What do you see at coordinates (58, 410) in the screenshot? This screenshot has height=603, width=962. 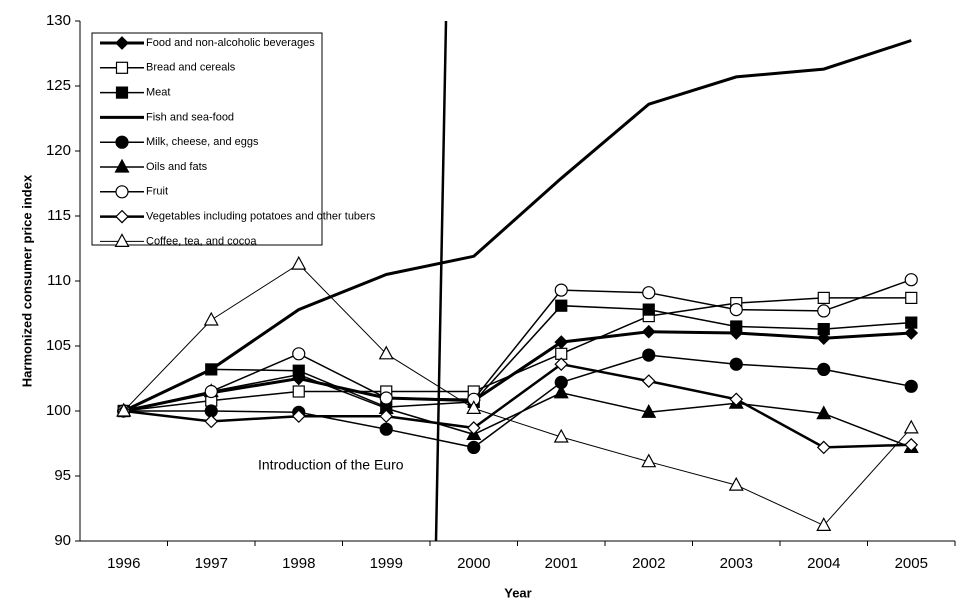 I see `y-tick-label: 100` at bounding box center [58, 410].